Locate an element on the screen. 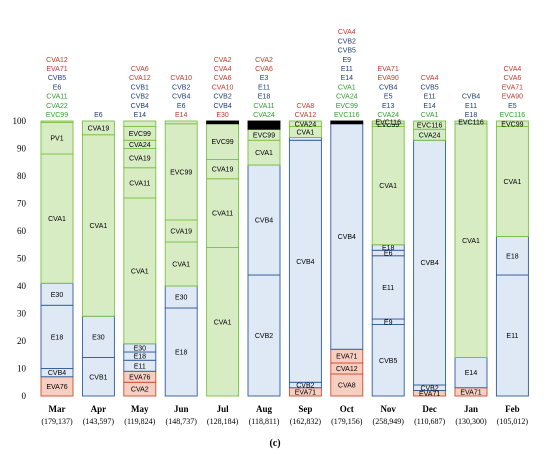 The image size is (550, 454). bar-column-jun: E18 E30 CVA1 CVA19 EVC99 is located at coordinates (181, 258).